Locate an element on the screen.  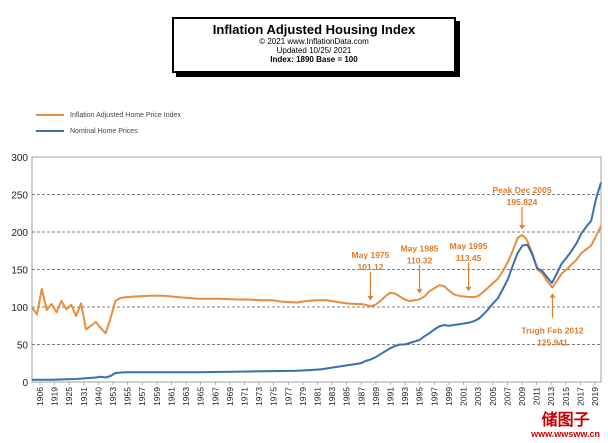
watermark-url: www.wwsww.cn is located at coordinates (565, 434).